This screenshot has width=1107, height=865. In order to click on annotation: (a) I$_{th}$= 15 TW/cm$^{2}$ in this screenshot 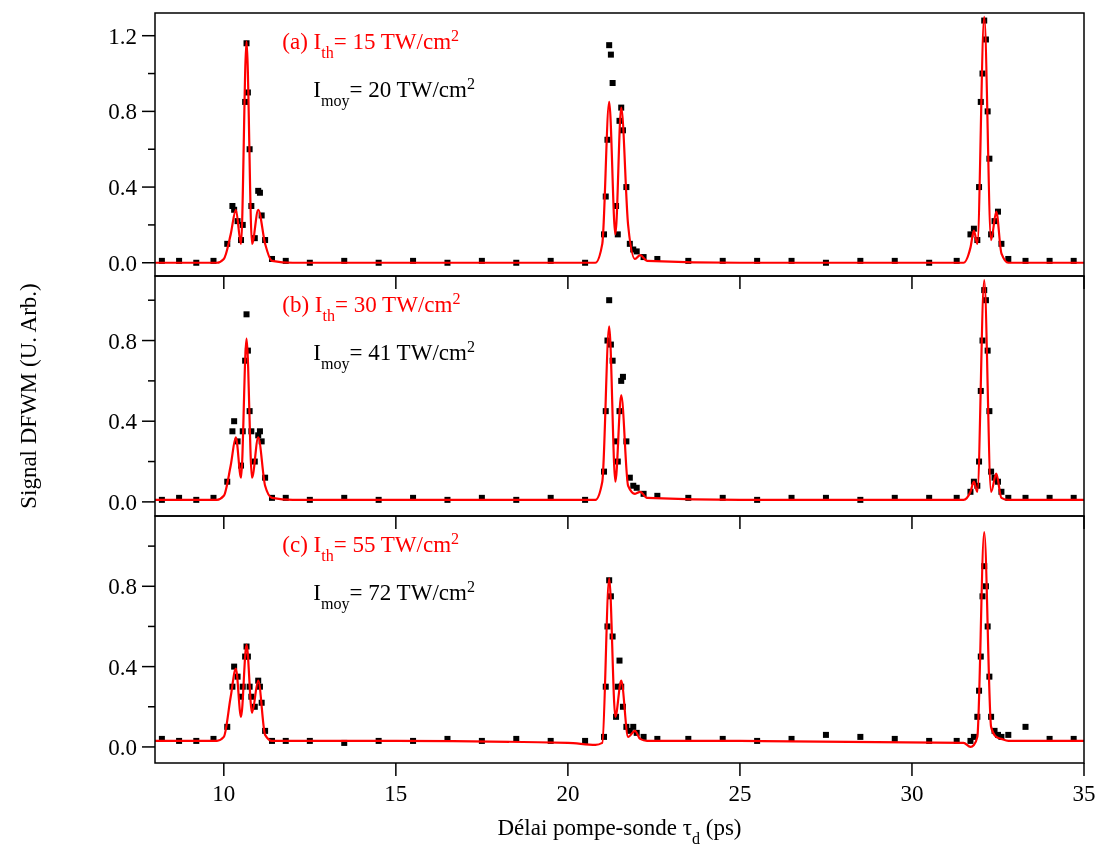, I will do `click(371, 43)`.